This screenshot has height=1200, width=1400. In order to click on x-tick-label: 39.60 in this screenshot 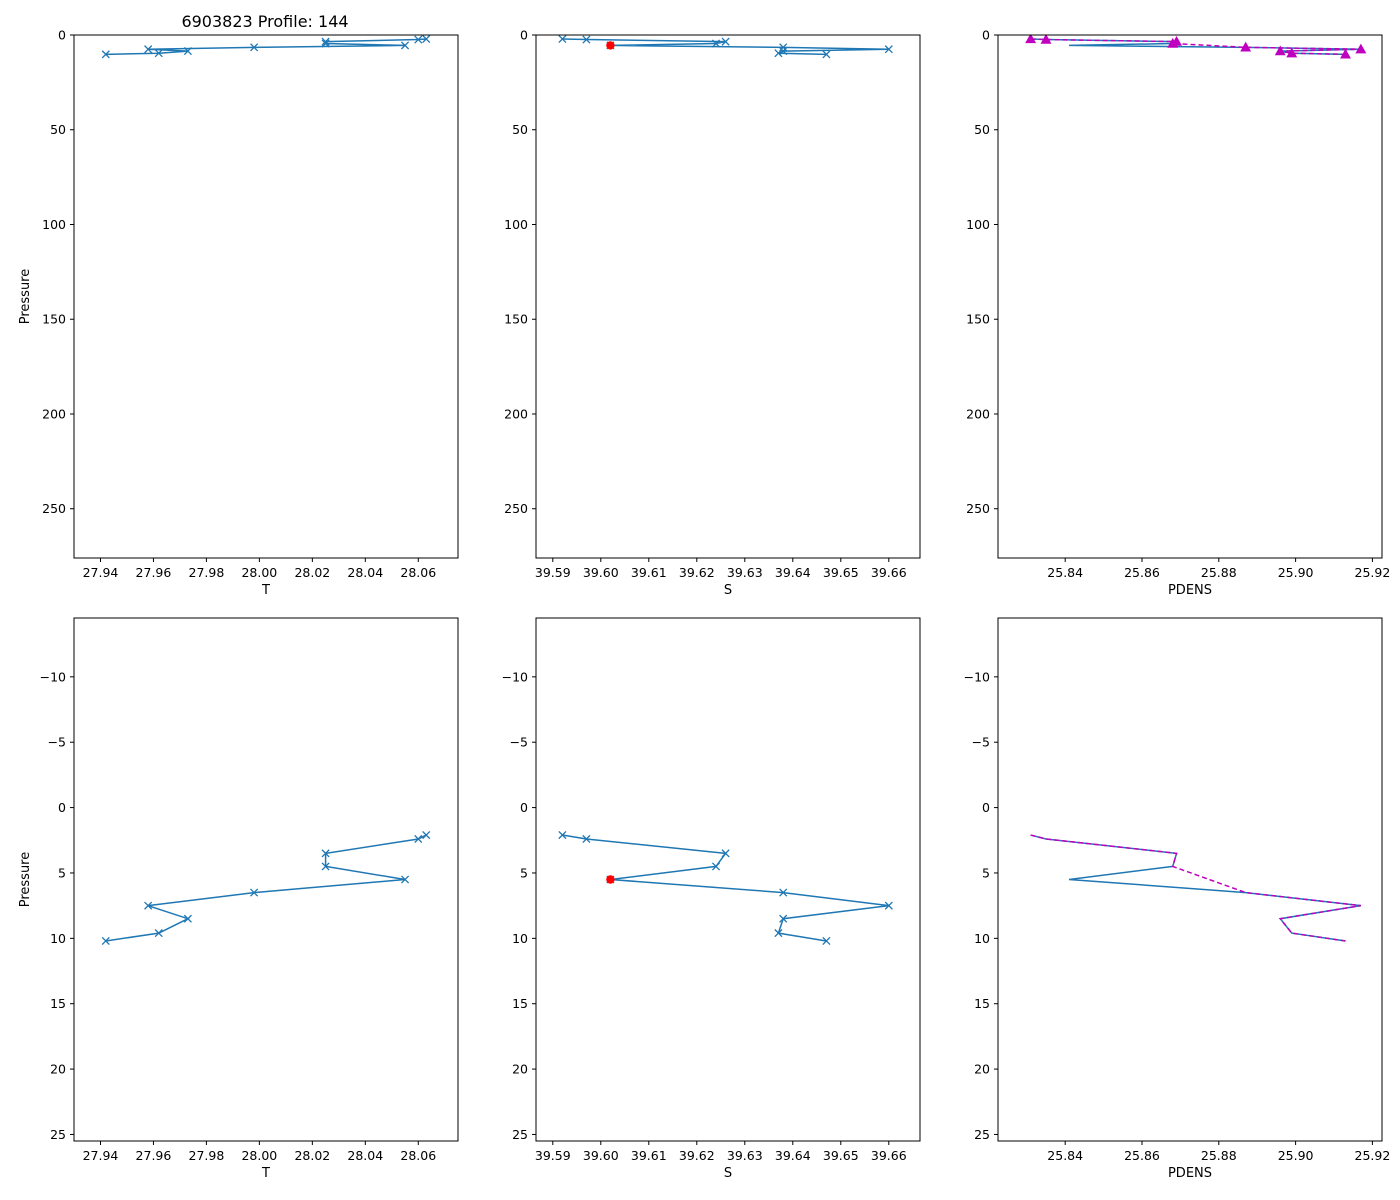, I will do `click(601, 1155)`.